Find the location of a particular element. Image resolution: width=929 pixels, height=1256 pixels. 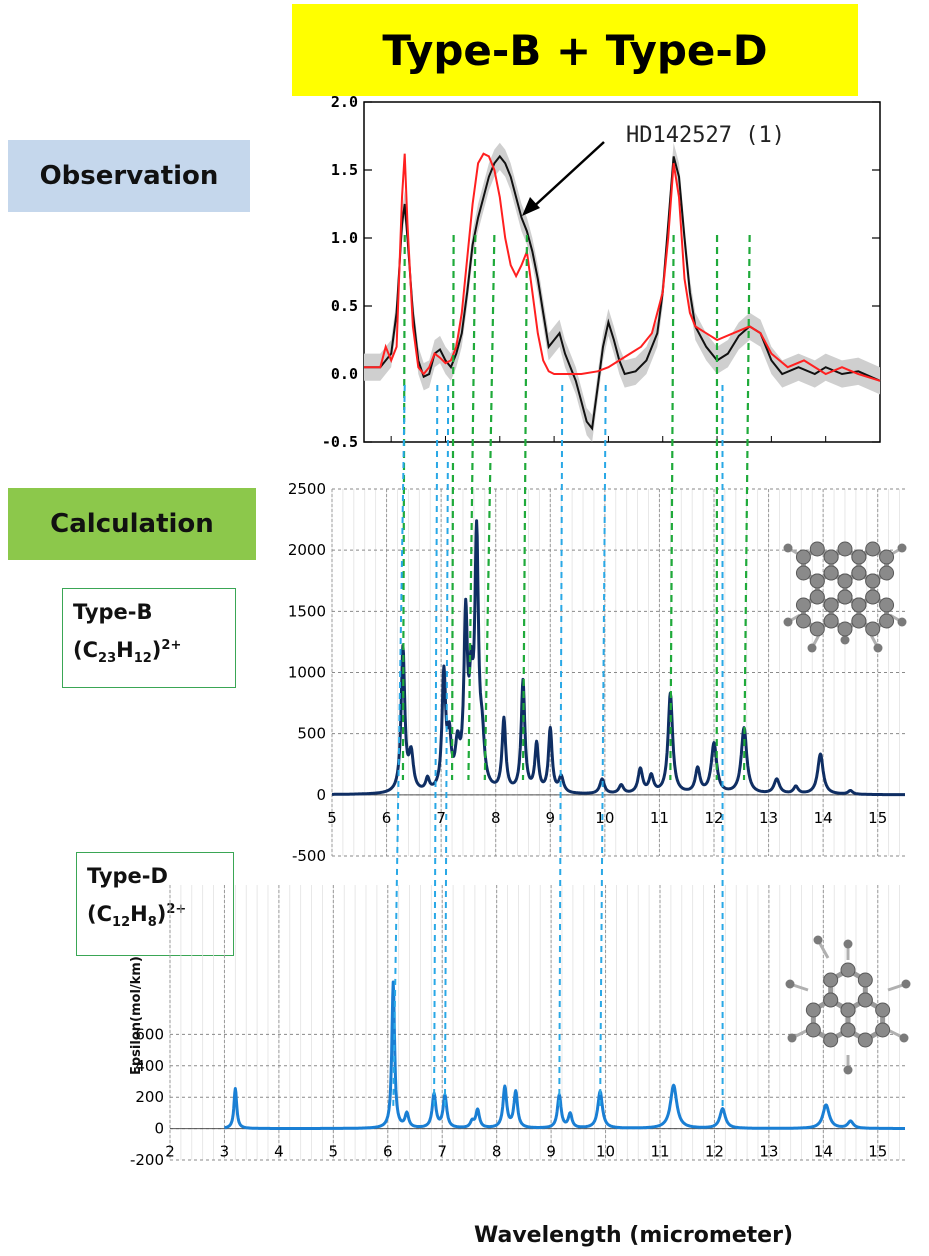

type-b-x-tick-label: 6 is located at coordinates (387, 818).